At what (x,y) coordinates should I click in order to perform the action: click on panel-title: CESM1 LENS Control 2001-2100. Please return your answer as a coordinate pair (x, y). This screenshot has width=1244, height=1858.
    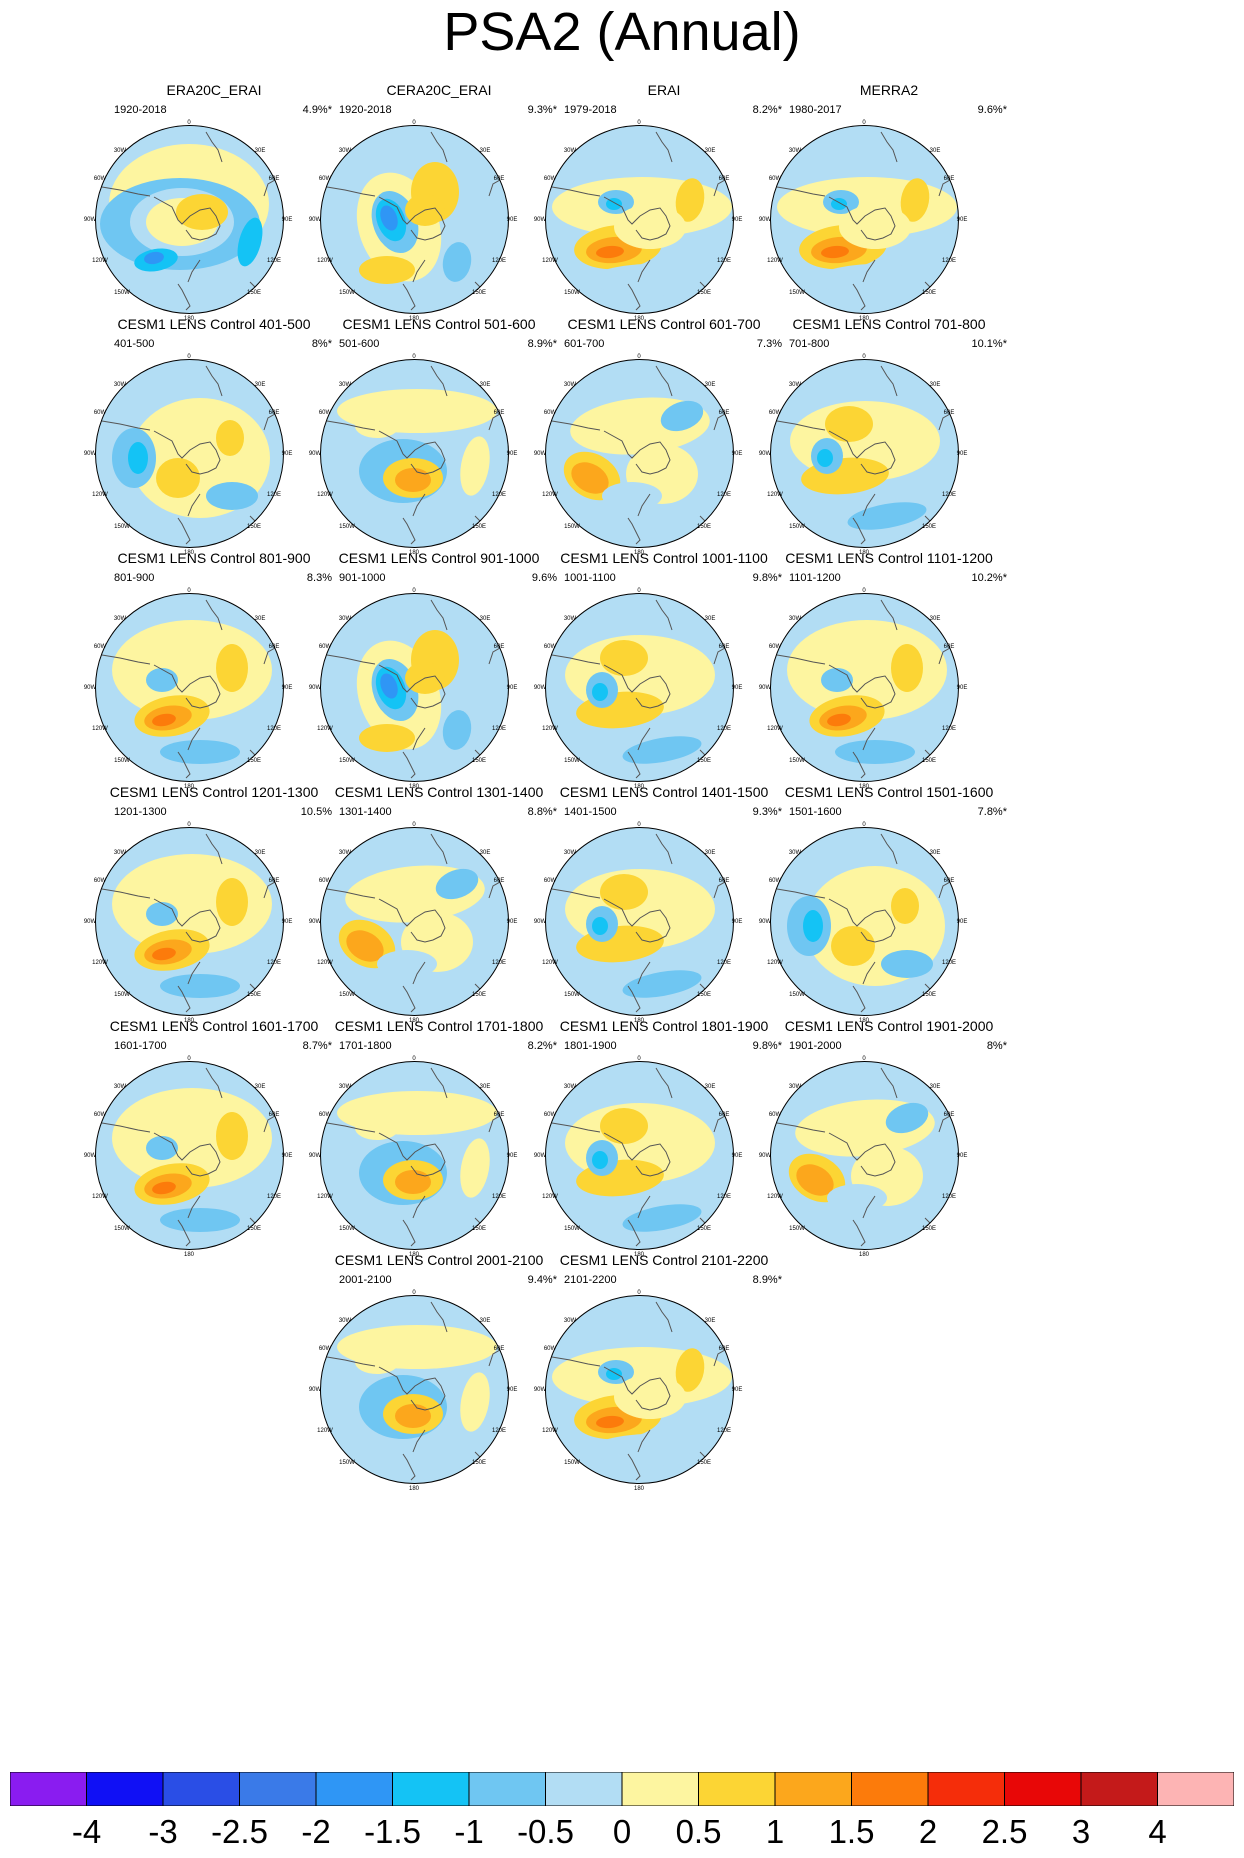
    Looking at the image, I should click on (439, 1260).